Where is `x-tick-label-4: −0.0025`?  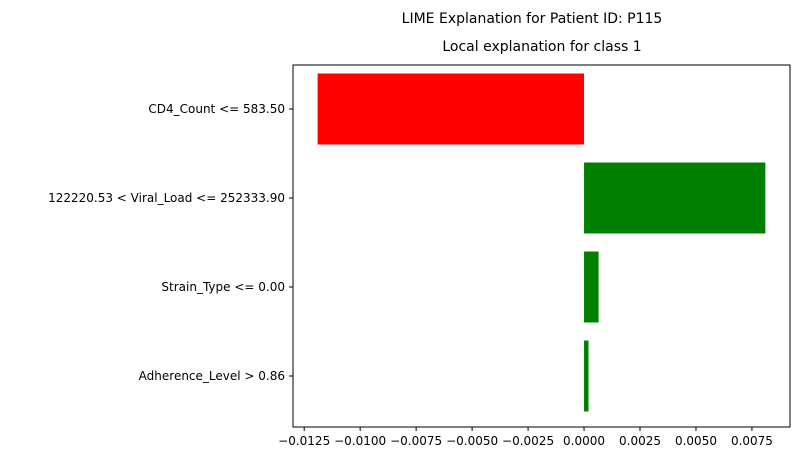
x-tick-label-4: −0.0025 is located at coordinates (528, 441).